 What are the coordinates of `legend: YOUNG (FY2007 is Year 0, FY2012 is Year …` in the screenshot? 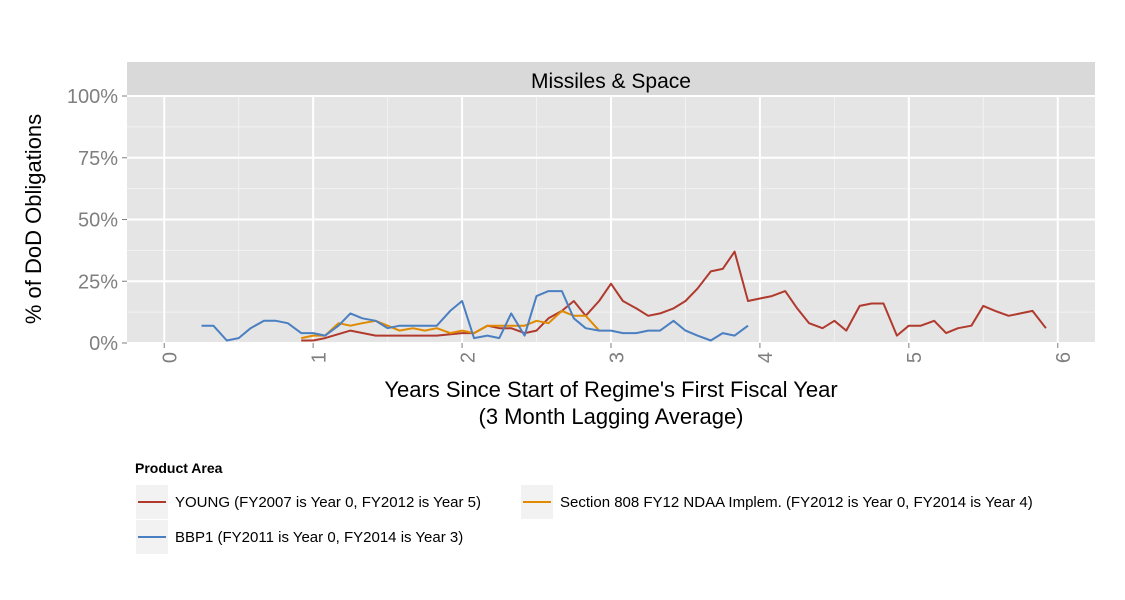 It's located at (584, 519).